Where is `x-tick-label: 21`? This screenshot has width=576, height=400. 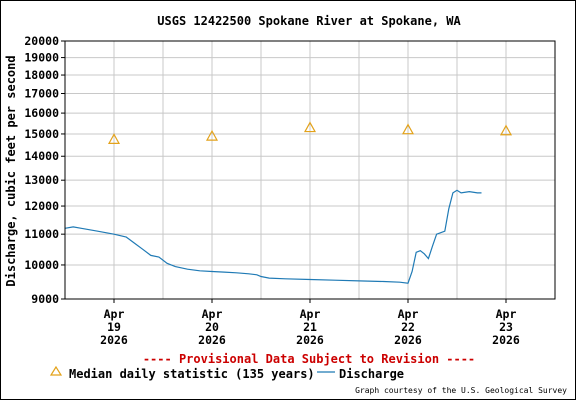 x-tick-label: 21 is located at coordinates (310, 327).